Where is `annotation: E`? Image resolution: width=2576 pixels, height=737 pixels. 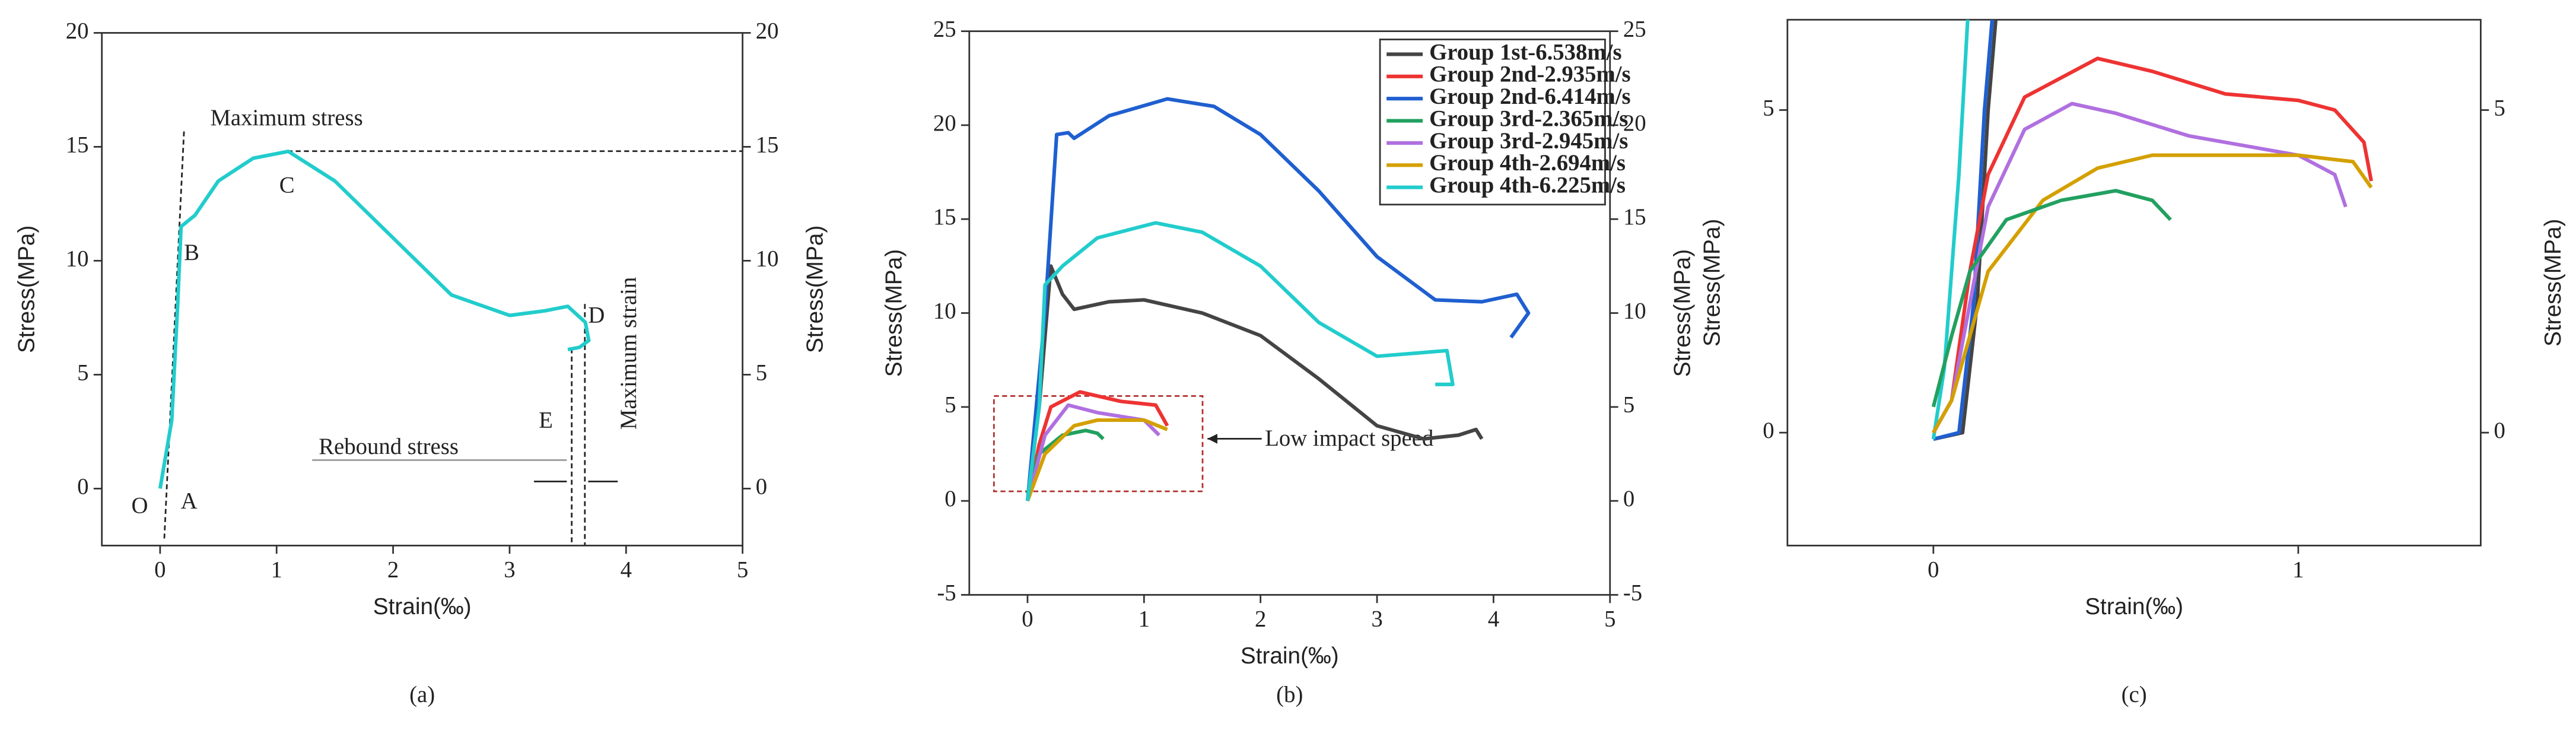 annotation: E is located at coordinates (546, 420).